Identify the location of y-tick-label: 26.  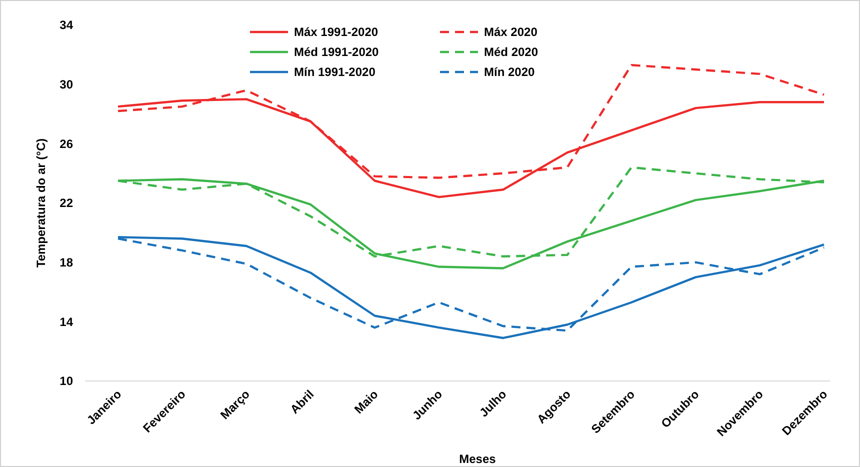
(67, 143).